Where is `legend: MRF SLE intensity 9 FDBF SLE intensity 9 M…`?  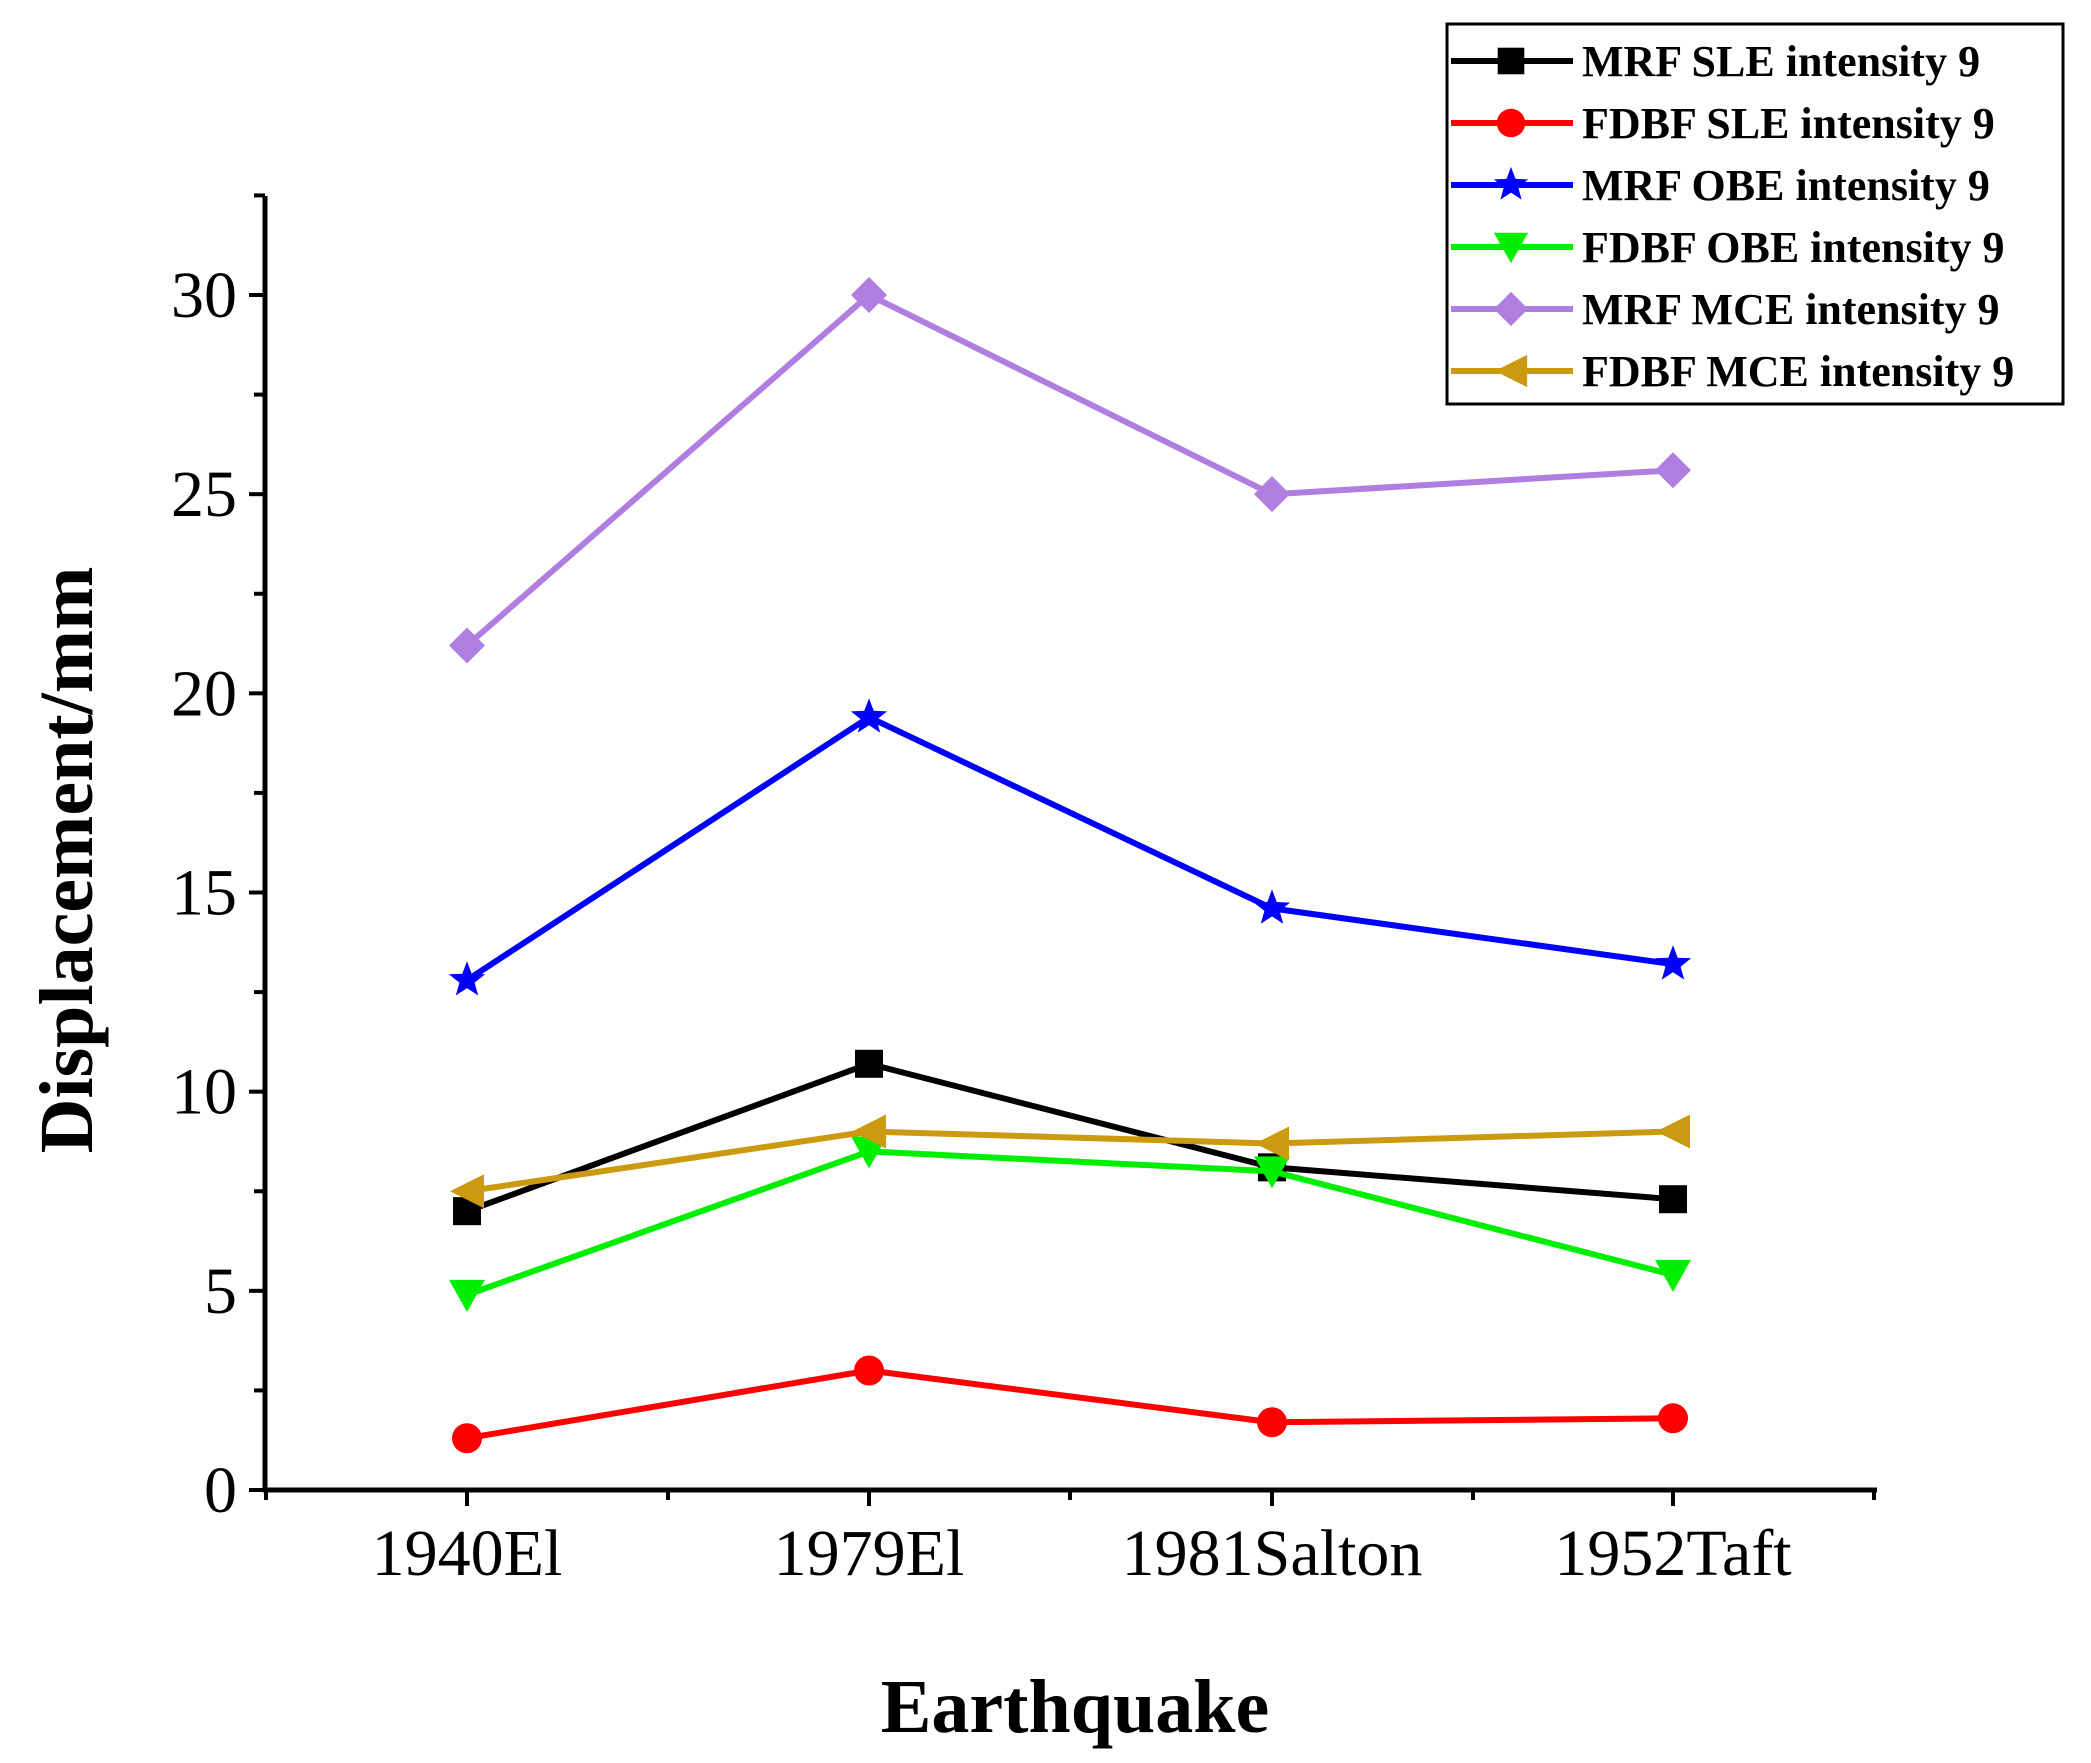 legend: MRF SLE intensity 9 FDBF SLE intensity 9 M… is located at coordinates (1755, 214).